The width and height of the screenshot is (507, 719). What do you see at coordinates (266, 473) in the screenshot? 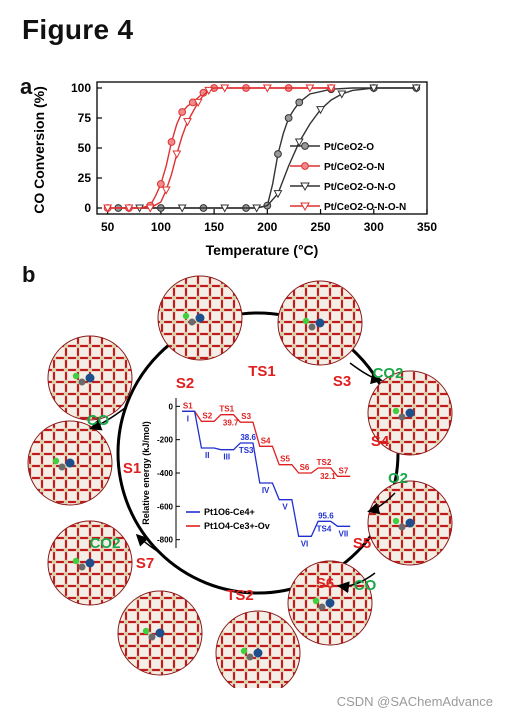
I see `energy-profile` at bounding box center [266, 473].